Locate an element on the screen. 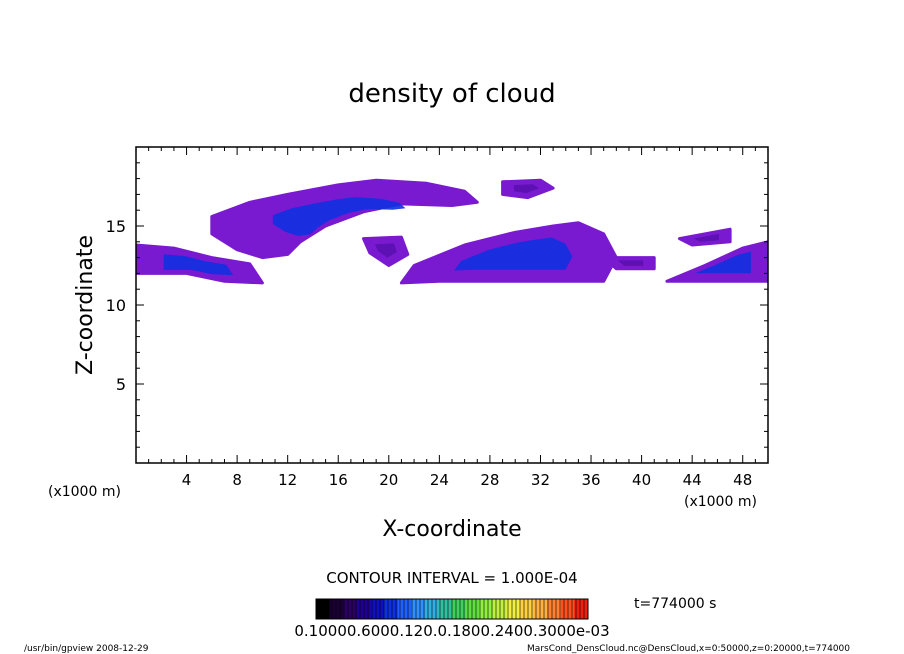 This screenshot has height=654, width=904. x-tick-label-16: 16 is located at coordinates (338, 480).